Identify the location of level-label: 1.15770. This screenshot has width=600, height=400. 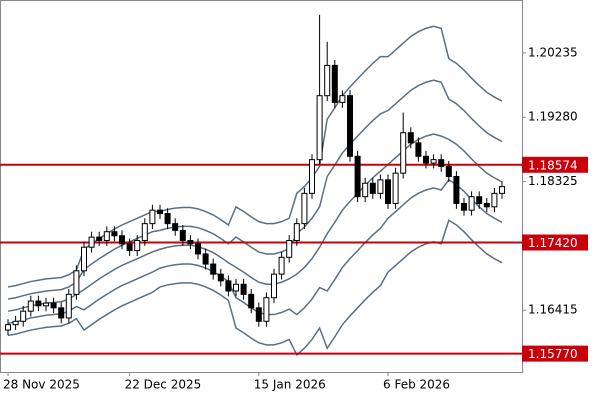
(553, 354).